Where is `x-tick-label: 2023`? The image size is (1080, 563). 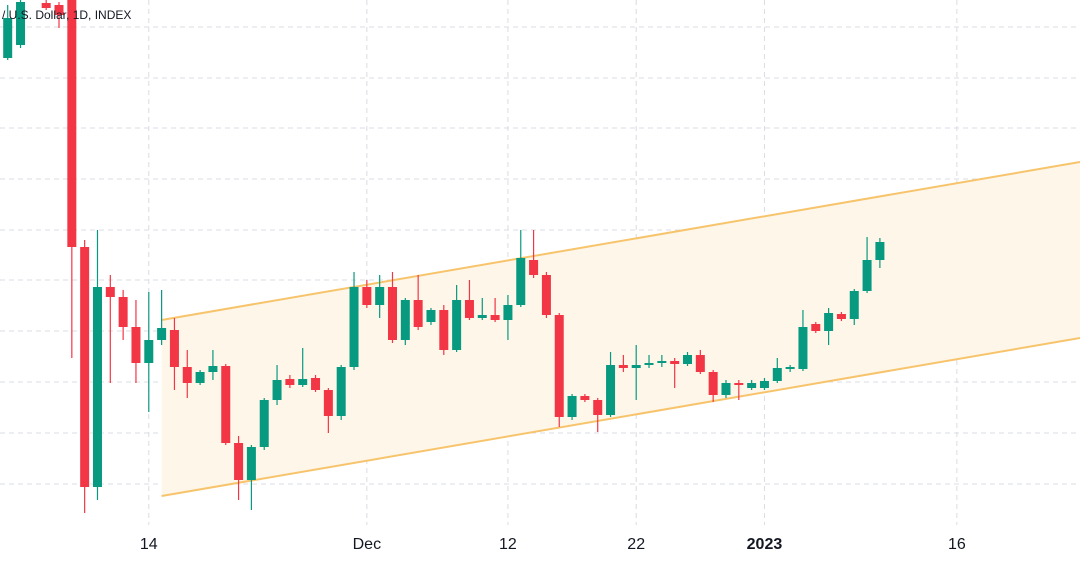 x-tick-label: 2023 is located at coordinates (765, 544).